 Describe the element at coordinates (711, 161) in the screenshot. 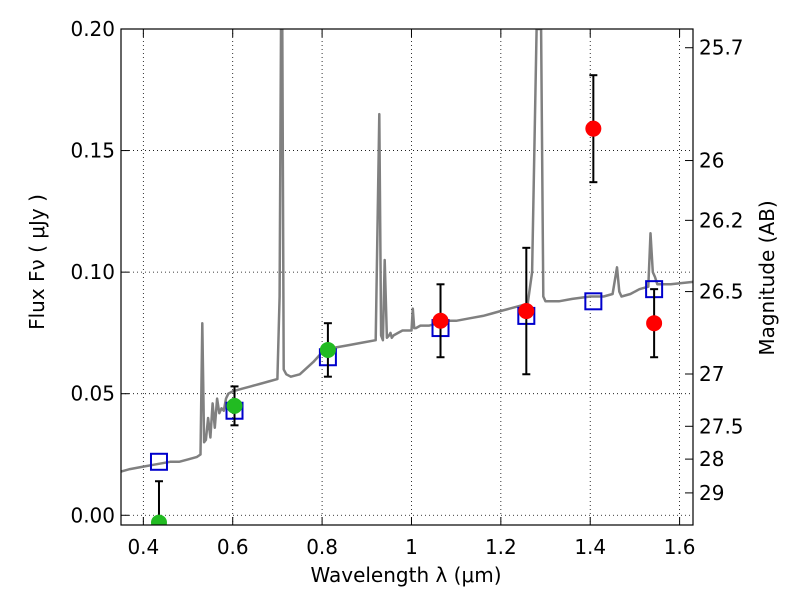

I see `y2-tick-label: 26` at that location.